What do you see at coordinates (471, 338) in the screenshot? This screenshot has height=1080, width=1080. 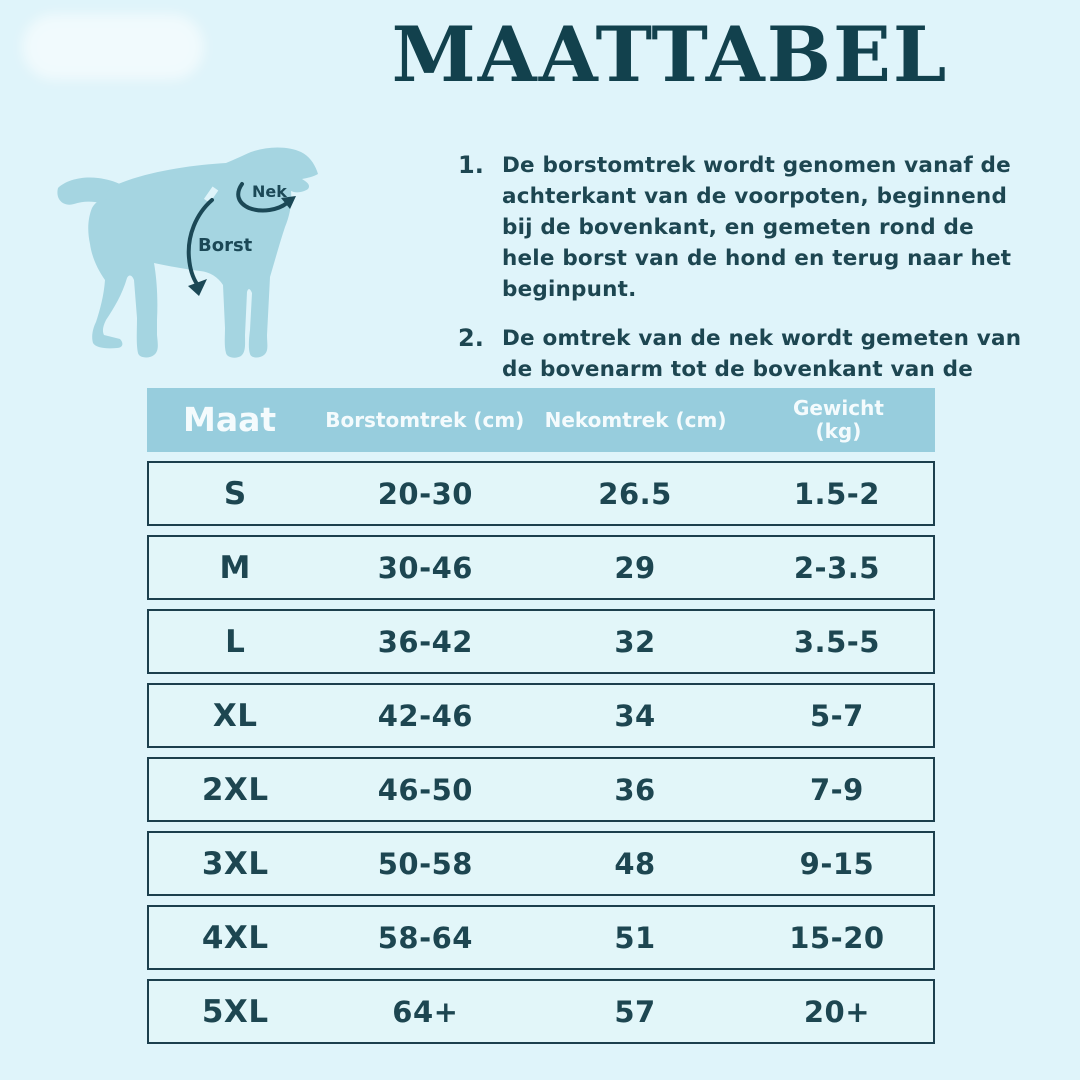 I see `instruction-number: 2.` at bounding box center [471, 338].